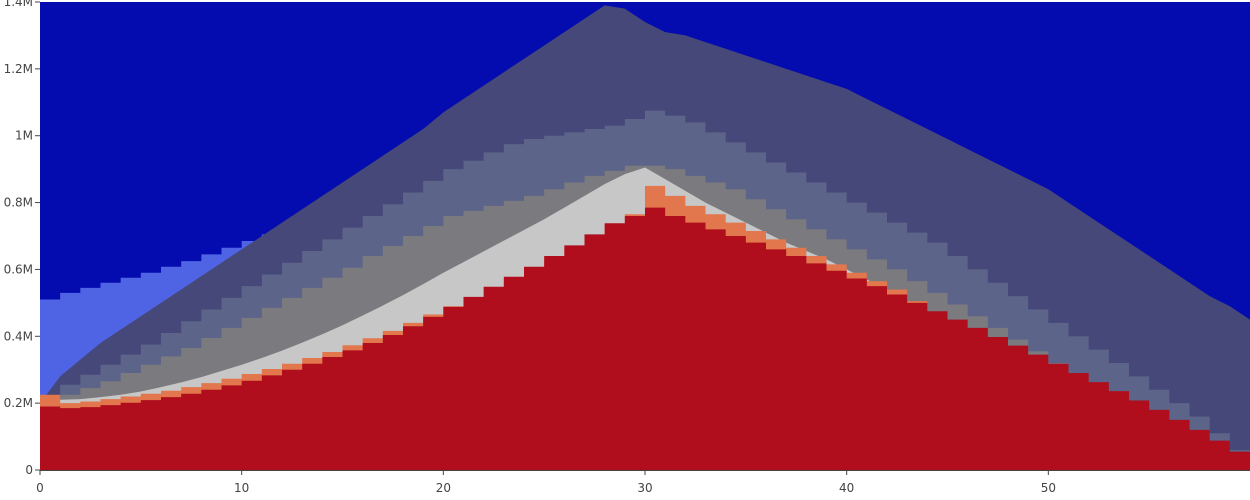 This screenshot has height=500, width=1250. What do you see at coordinates (846, 488) in the screenshot?
I see `x-tick-label: 40` at bounding box center [846, 488].